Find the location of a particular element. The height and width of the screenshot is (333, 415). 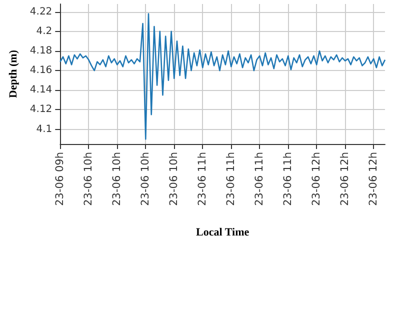

y-tick-label: 4.16 is located at coordinates (41, 70).